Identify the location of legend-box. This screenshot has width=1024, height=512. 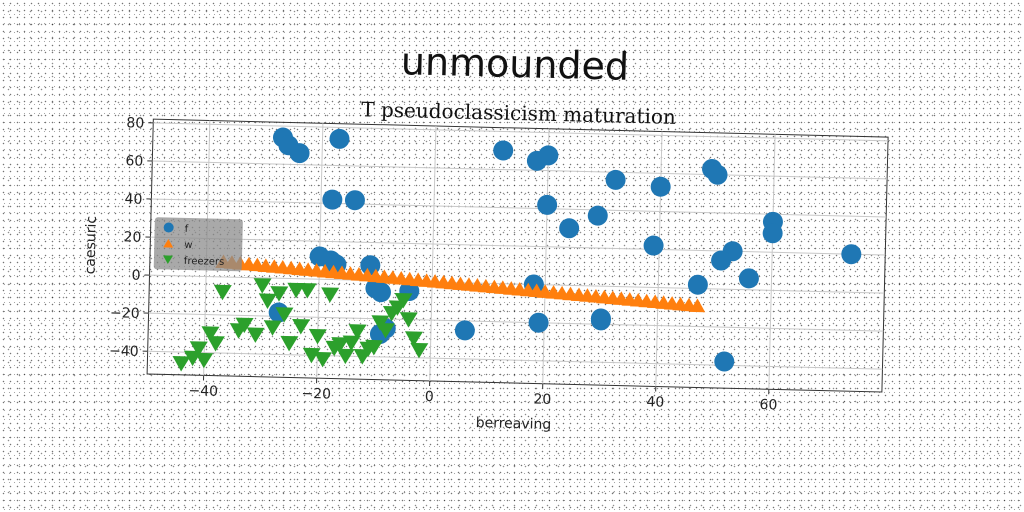
(198, 244).